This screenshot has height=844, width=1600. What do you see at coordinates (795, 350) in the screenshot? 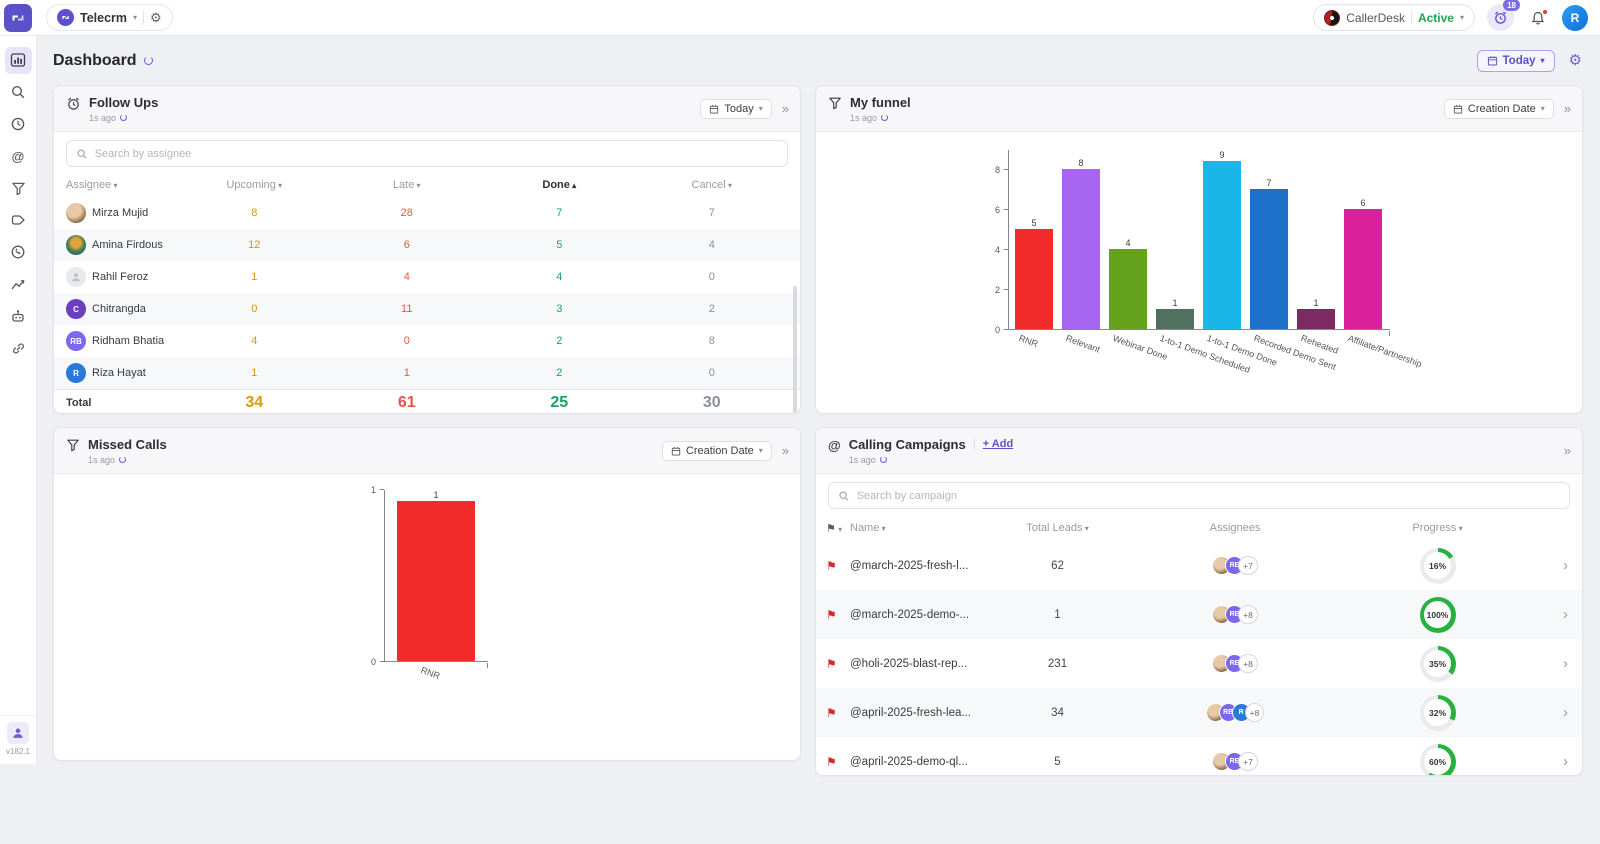
I see `table-scrollbar` at bounding box center [795, 350].